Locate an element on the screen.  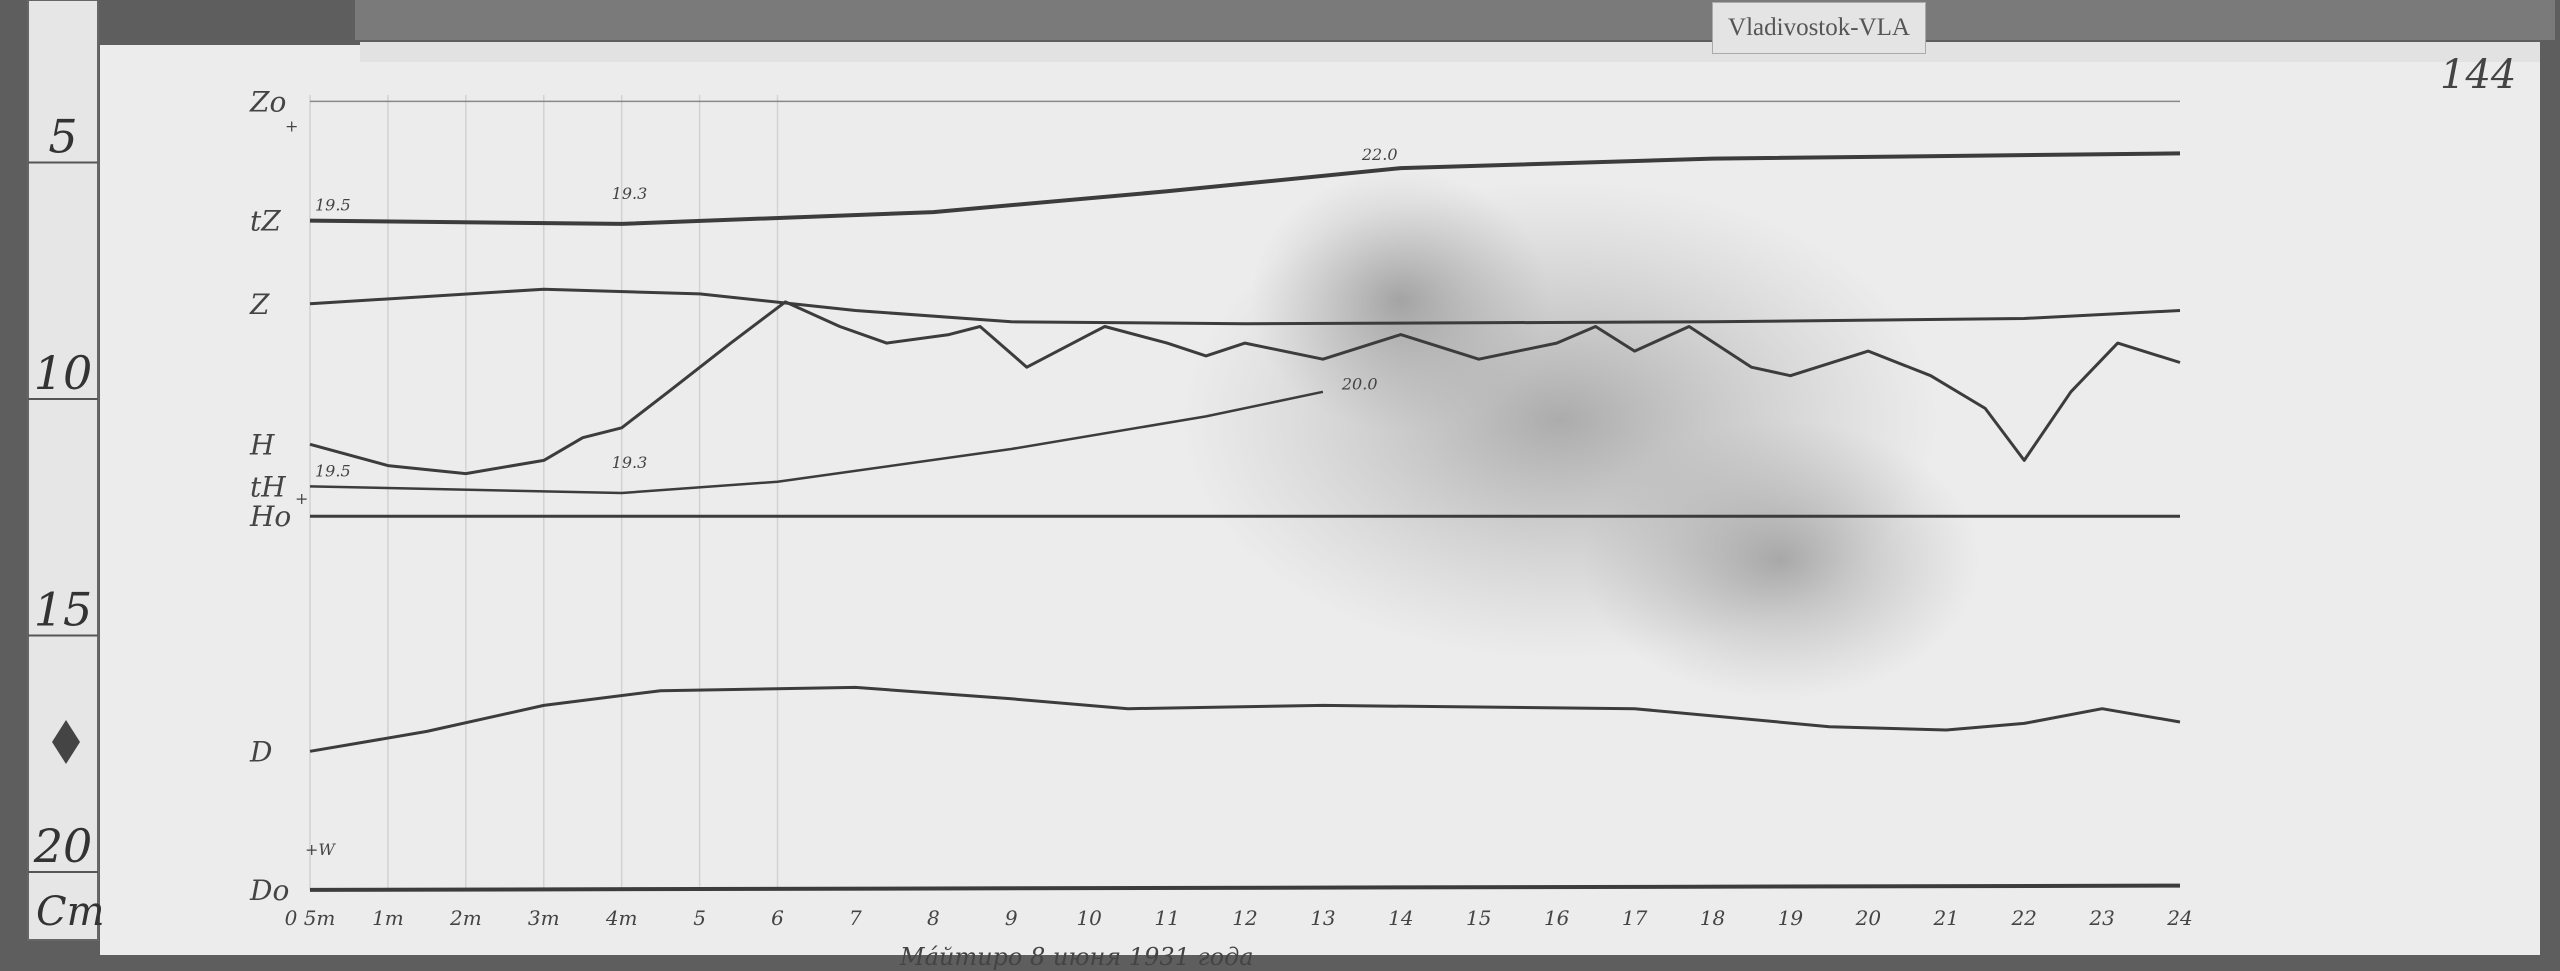
x-tick-label: 14 is located at coordinates (1400, 918).